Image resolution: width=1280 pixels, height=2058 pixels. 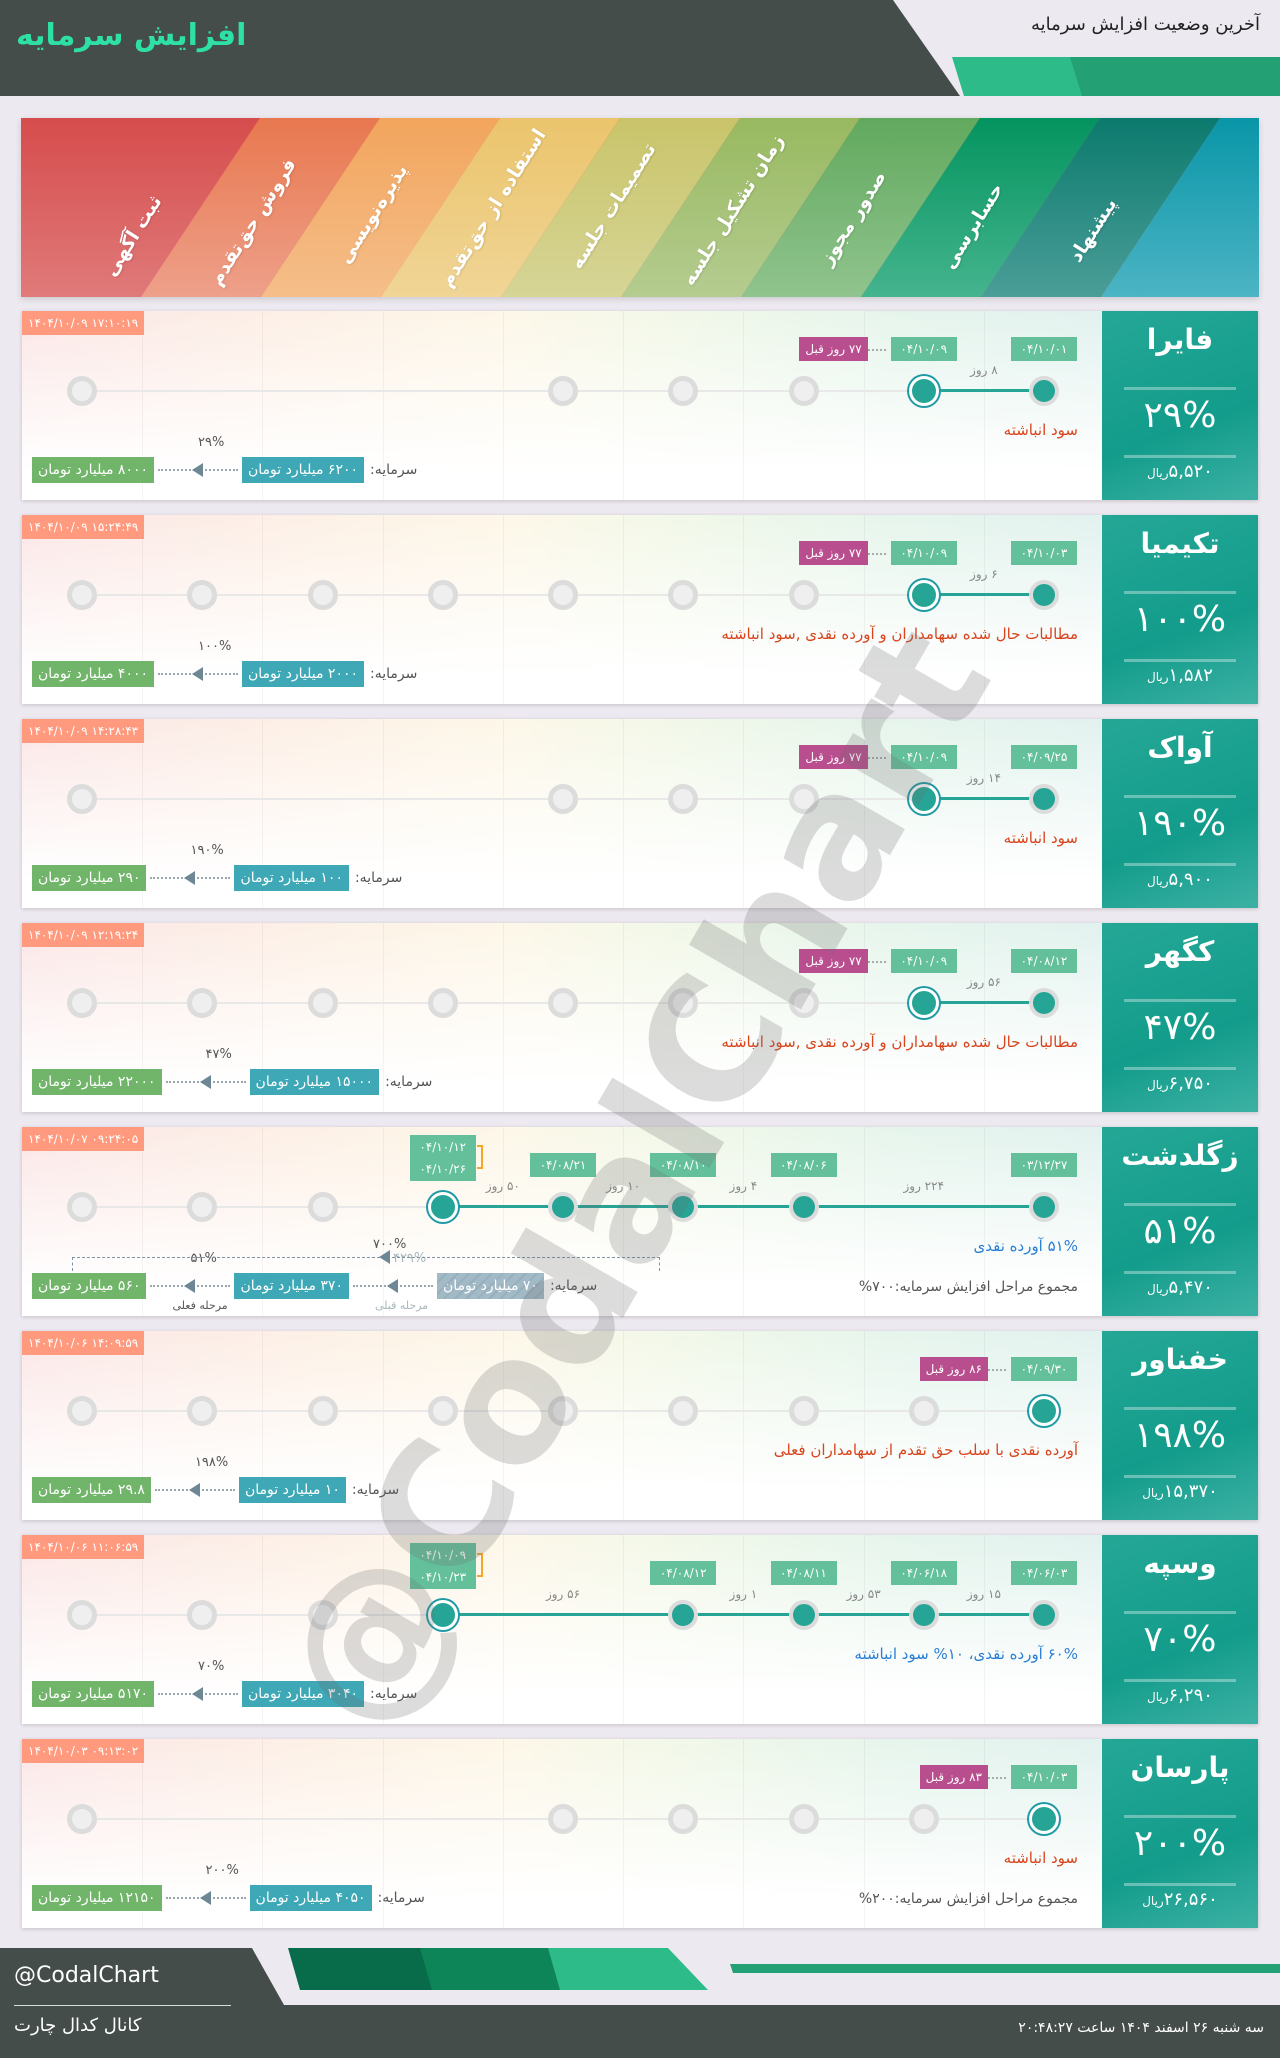 What do you see at coordinates (310, 1898) in the screenshot?
I see `capital-before: ۴۰۵۰ میلیارد تومان` at bounding box center [310, 1898].